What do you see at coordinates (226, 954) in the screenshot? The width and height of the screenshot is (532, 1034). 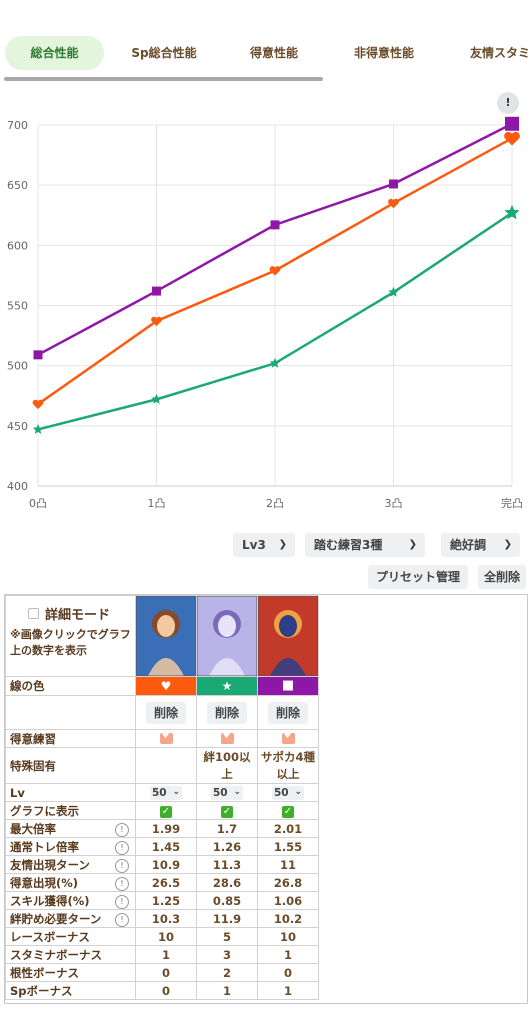 I see `cell-value: 3` at bounding box center [226, 954].